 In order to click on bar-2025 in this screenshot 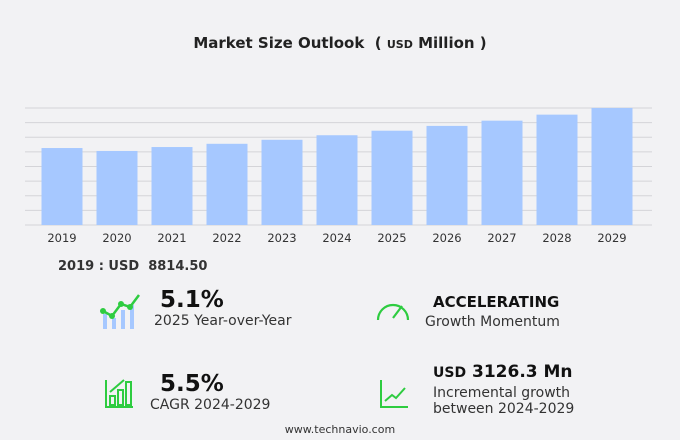, I will do `click(392, 177)`.